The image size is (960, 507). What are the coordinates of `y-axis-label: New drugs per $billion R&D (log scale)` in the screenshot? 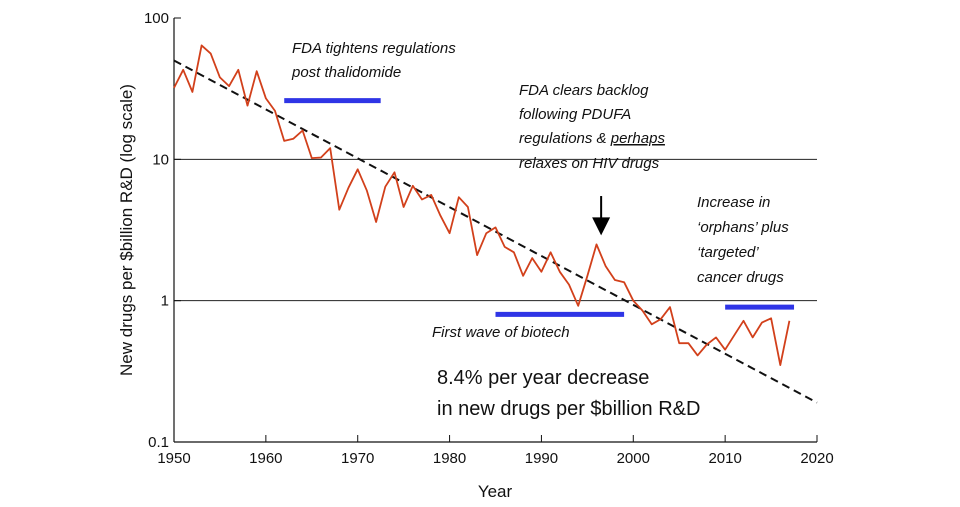 It's located at (126, 230).